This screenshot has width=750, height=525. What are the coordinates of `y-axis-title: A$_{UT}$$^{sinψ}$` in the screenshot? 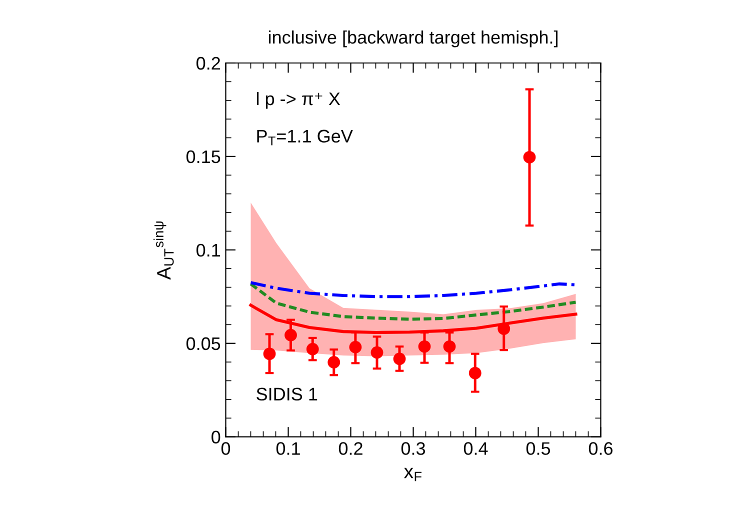 It's located at (163, 251).